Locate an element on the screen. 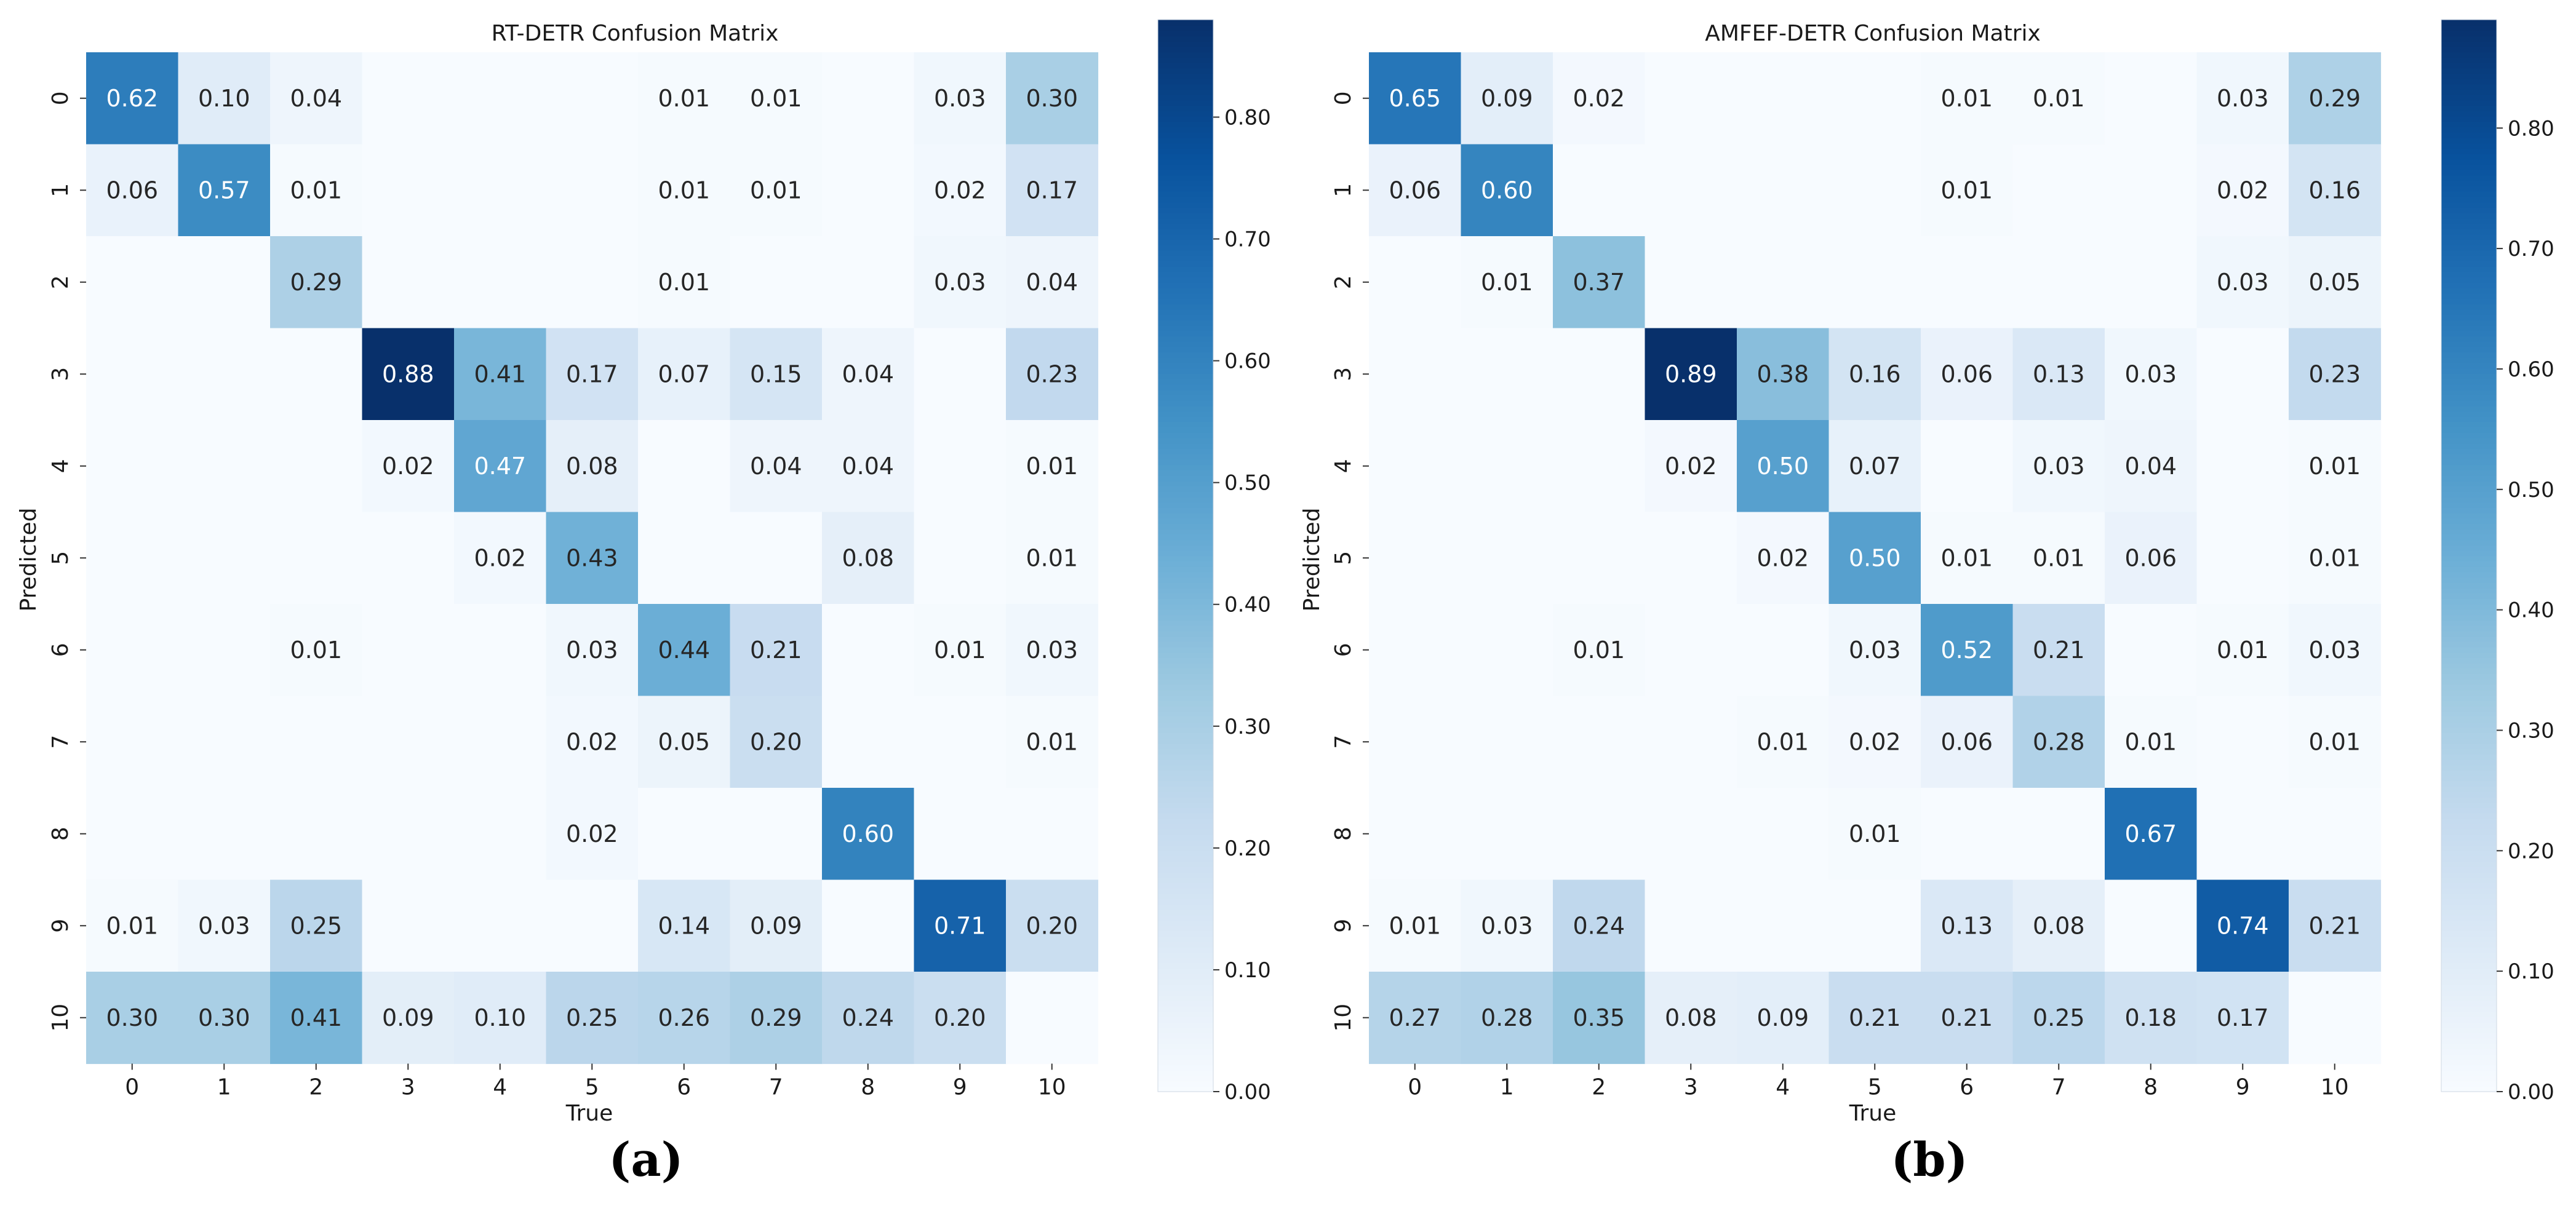 The height and width of the screenshot is (1206, 2576). heatmap-cell-r3-c9 is located at coordinates (960, 375).